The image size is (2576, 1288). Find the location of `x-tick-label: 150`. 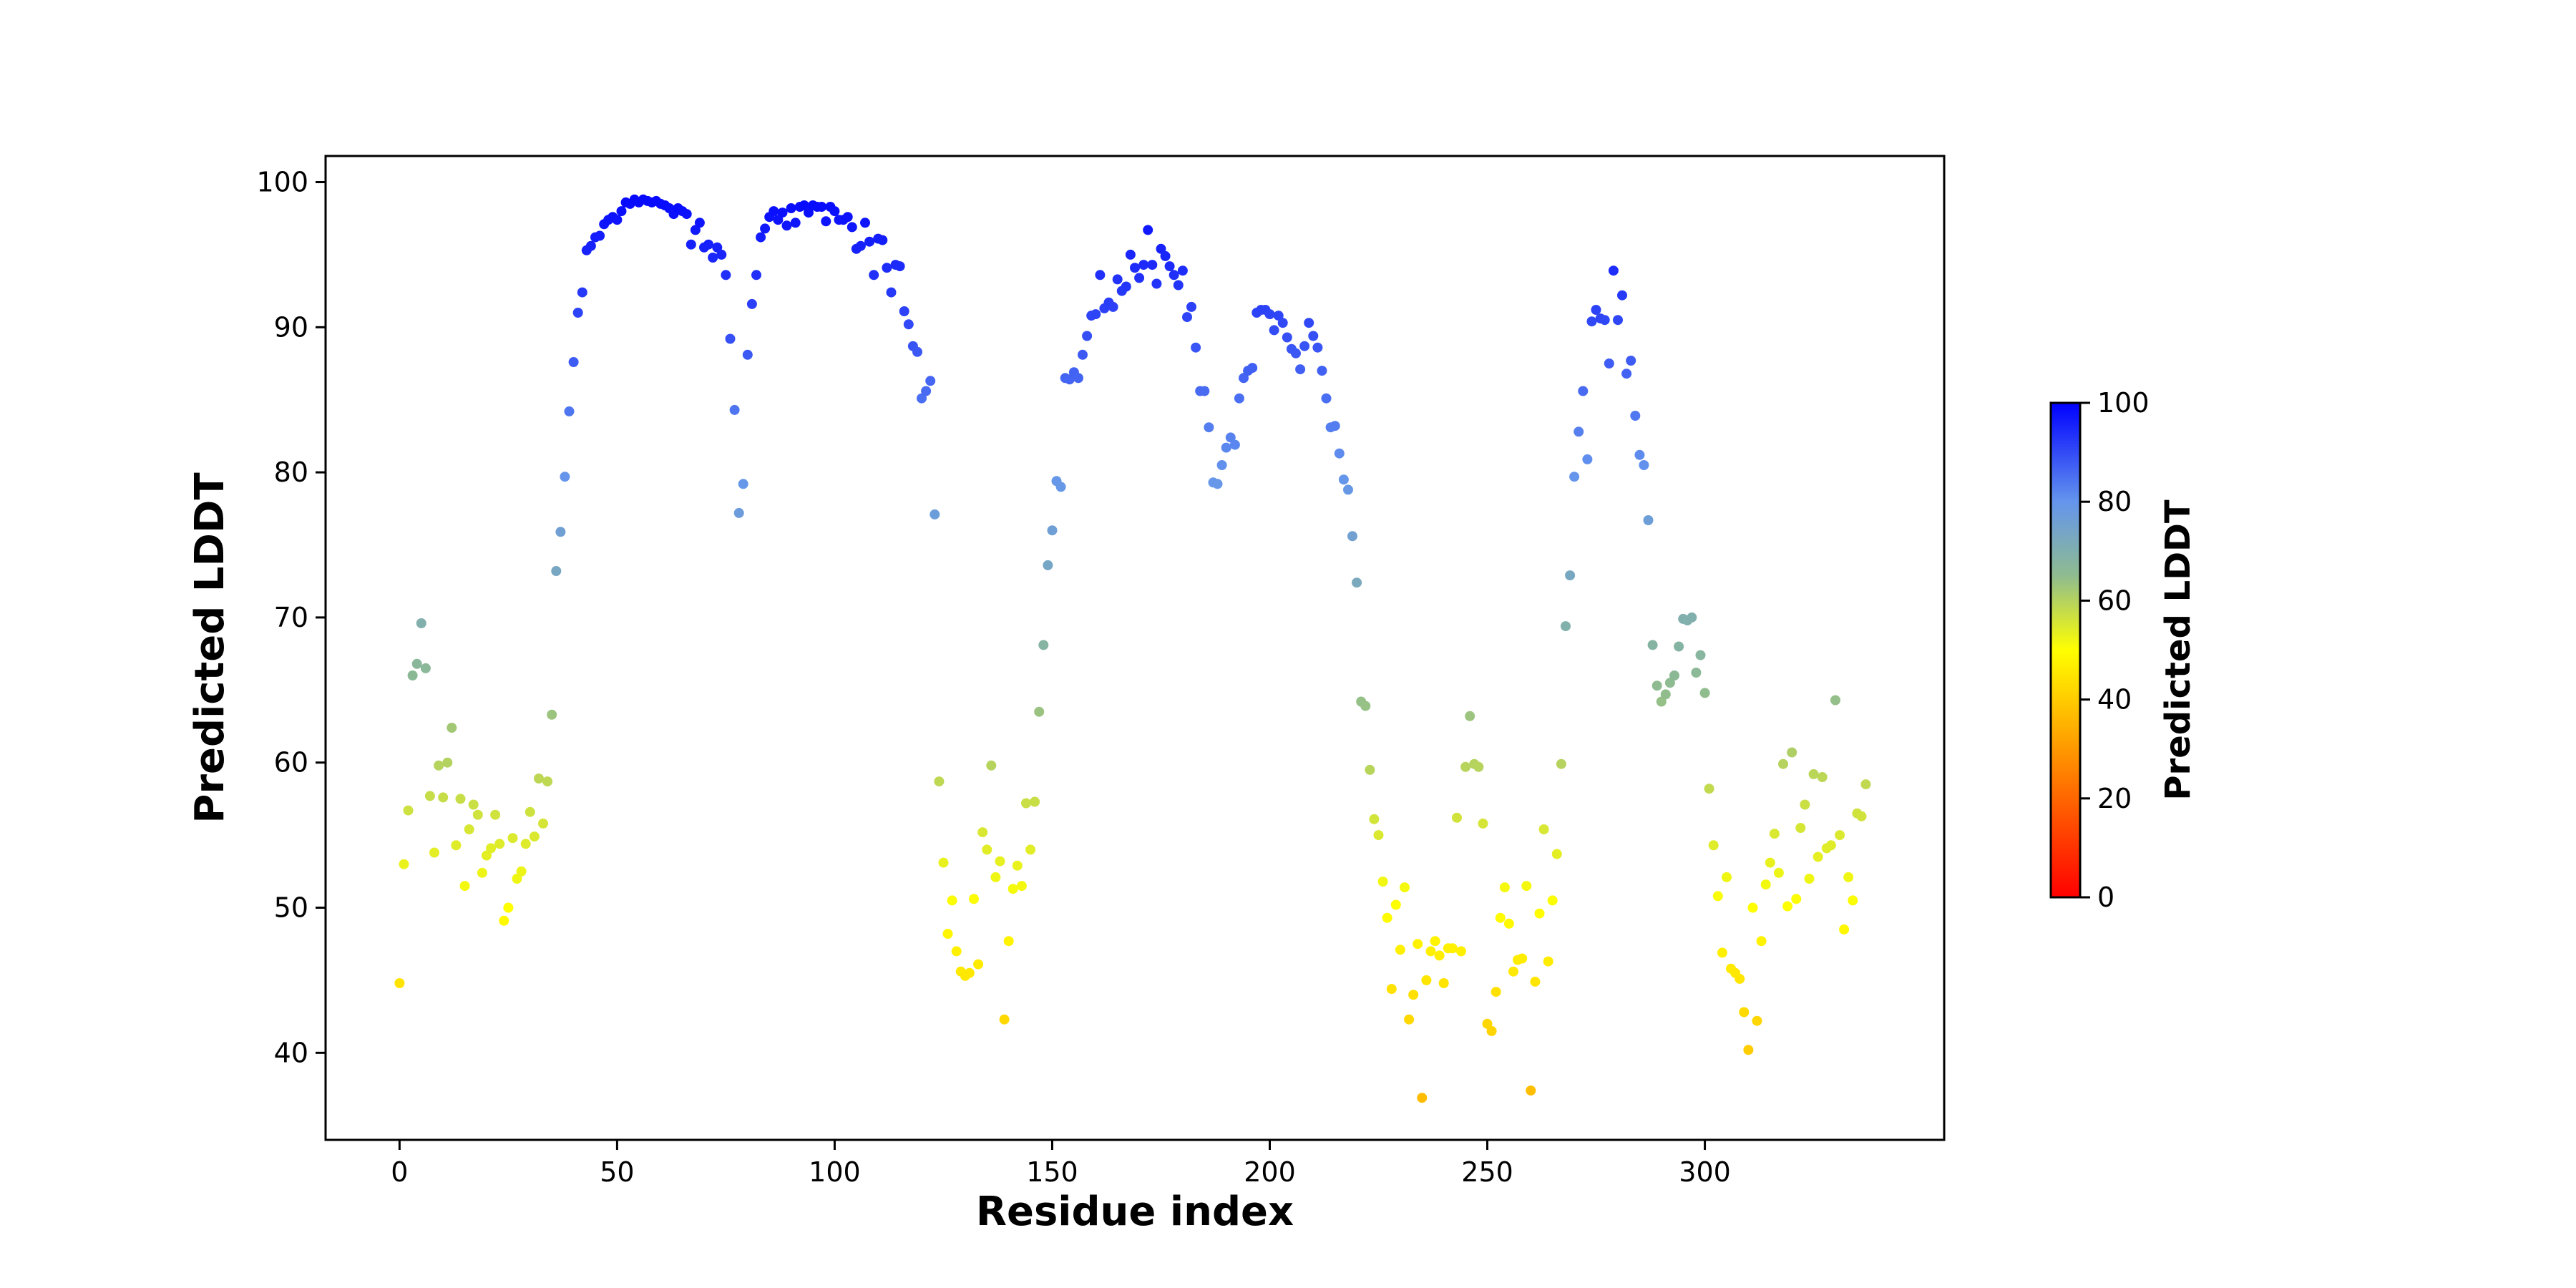

x-tick-label: 150 is located at coordinates (1052, 1172).